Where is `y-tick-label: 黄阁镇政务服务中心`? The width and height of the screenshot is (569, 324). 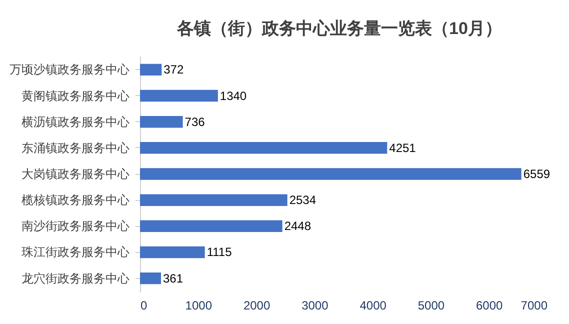 y-tick-label: 黄阁镇政务服务中心 is located at coordinates (76, 95).